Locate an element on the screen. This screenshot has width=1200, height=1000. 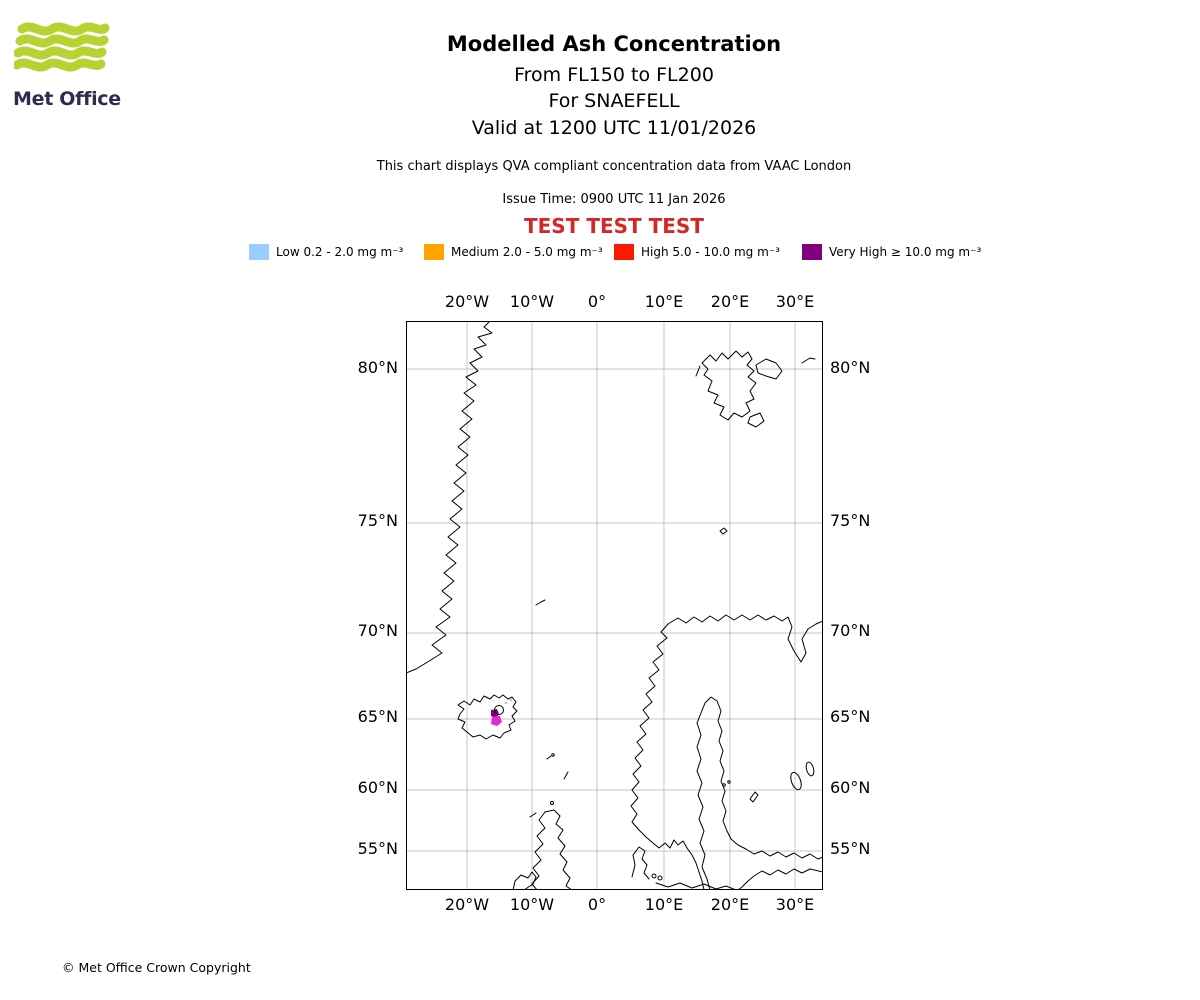
subtitle-flight-levels: From FL150 to FL200 is located at coordinates (614, 75).